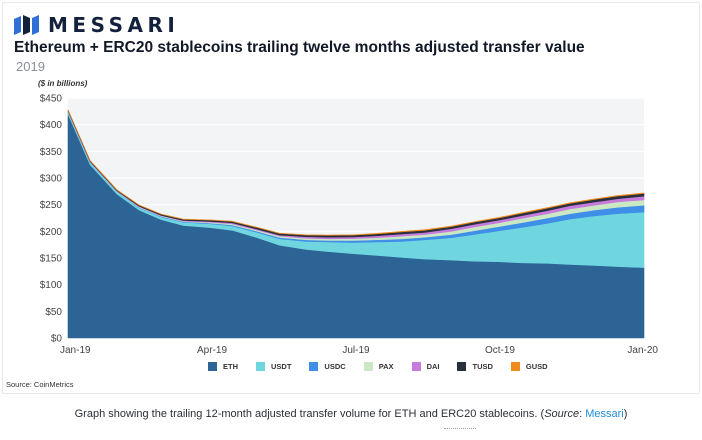 The height and width of the screenshot is (440, 702). Describe the element at coordinates (212, 366) in the screenshot. I see `legend-swatch-eth` at that location.